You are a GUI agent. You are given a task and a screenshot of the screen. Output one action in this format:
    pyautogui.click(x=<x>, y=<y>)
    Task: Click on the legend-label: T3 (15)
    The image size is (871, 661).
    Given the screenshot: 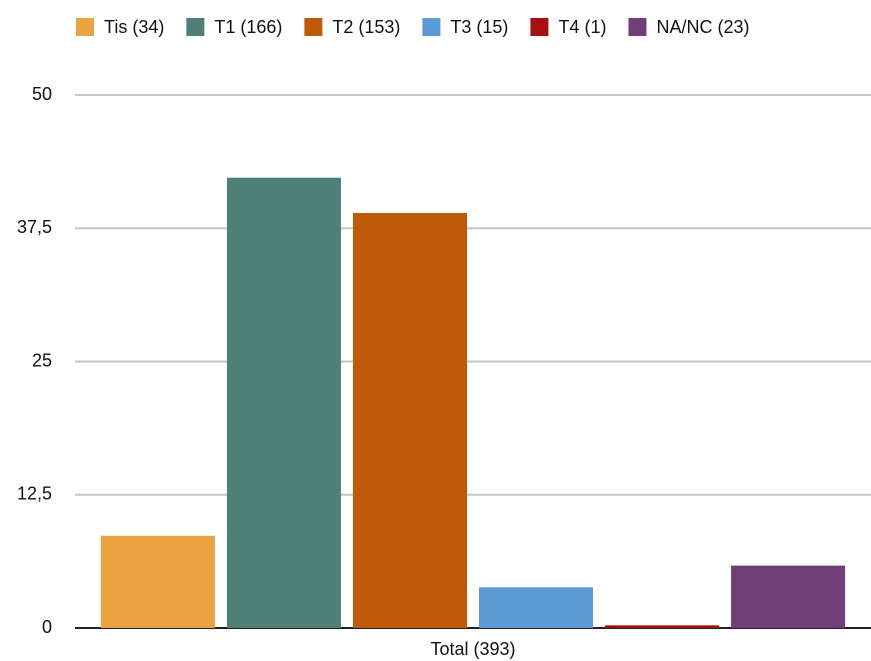 What is the action you would take?
    pyautogui.click(x=479, y=27)
    